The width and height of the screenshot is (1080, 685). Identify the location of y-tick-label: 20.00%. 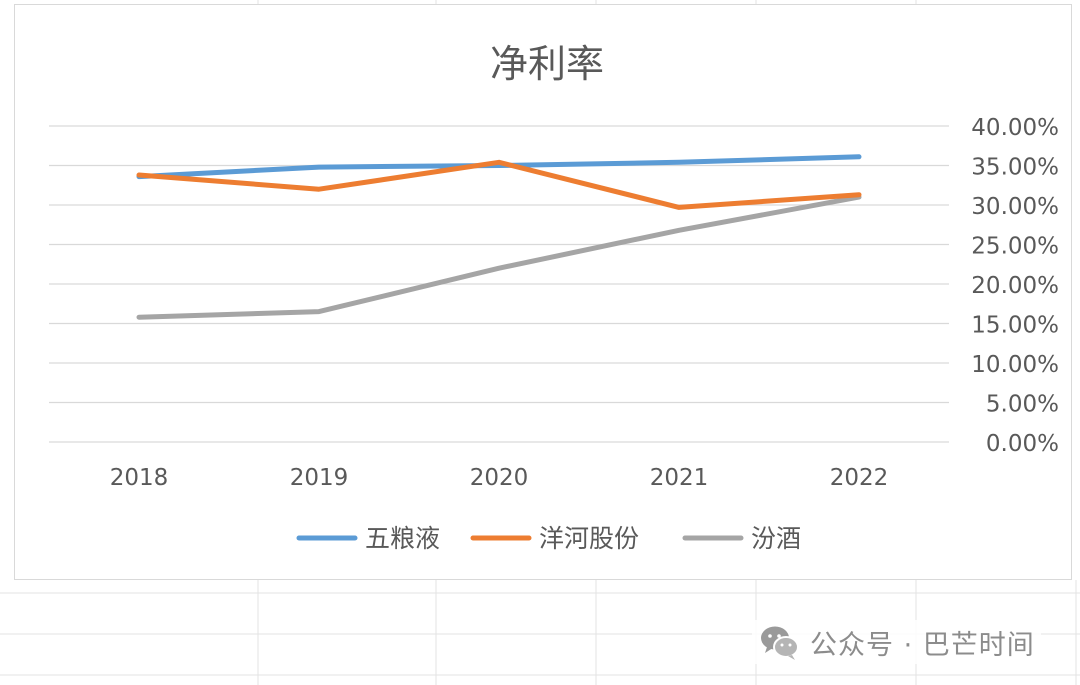
(1015, 286).